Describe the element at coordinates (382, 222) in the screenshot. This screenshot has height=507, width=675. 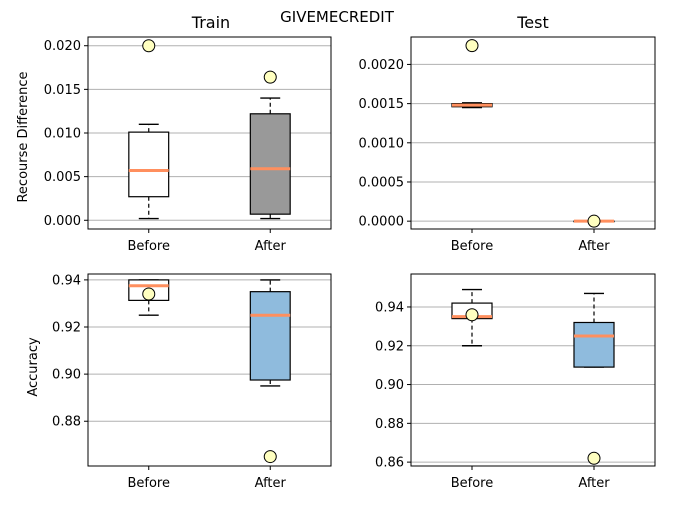
I see `y-tick-label: 0.0000` at that location.